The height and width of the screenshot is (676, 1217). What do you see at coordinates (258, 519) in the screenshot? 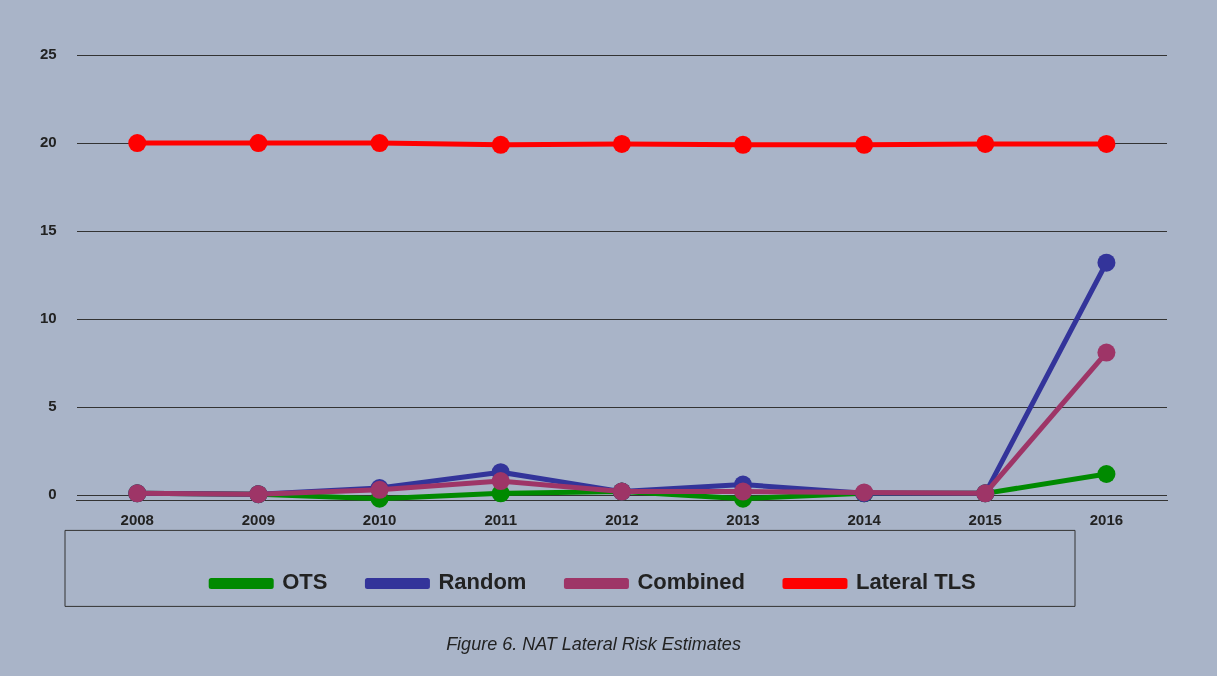
I see `x-tick-label: 2009` at bounding box center [258, 519].